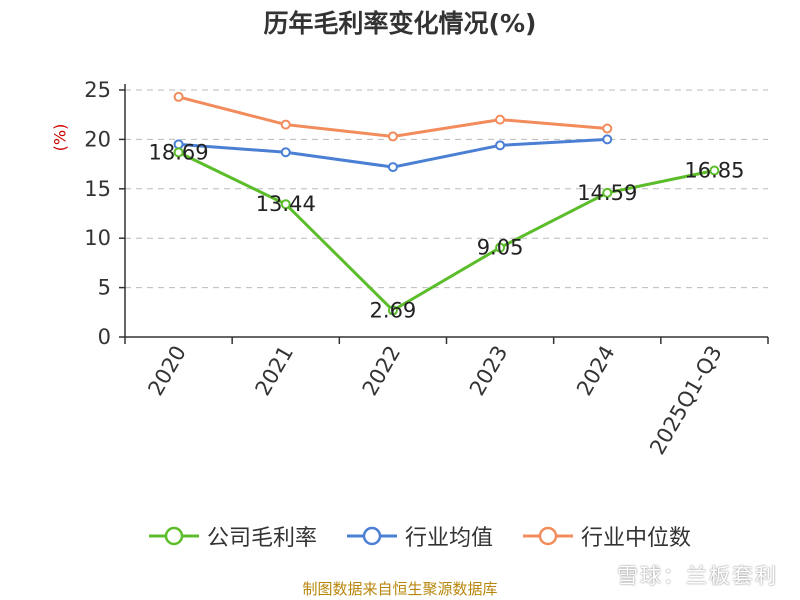 The height and width of the screenshot is (600, 800). What do you see at coordinates (382, 371) in the screenshot?
I see `x-tick-label: 2022` at bounding box center [382, 371].